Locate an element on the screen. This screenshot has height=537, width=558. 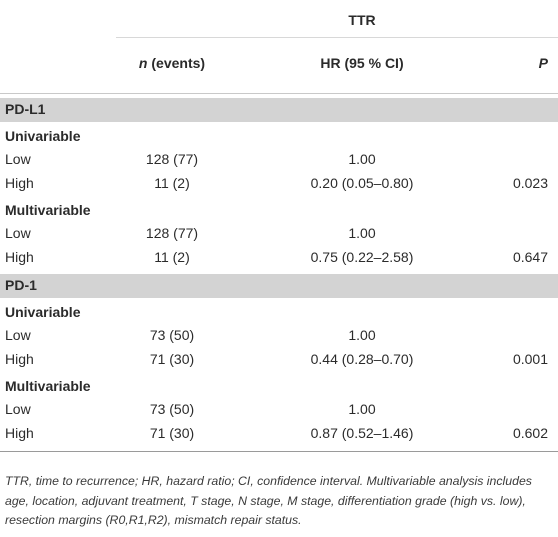
header-p: P is located at coordinates (543, 63).